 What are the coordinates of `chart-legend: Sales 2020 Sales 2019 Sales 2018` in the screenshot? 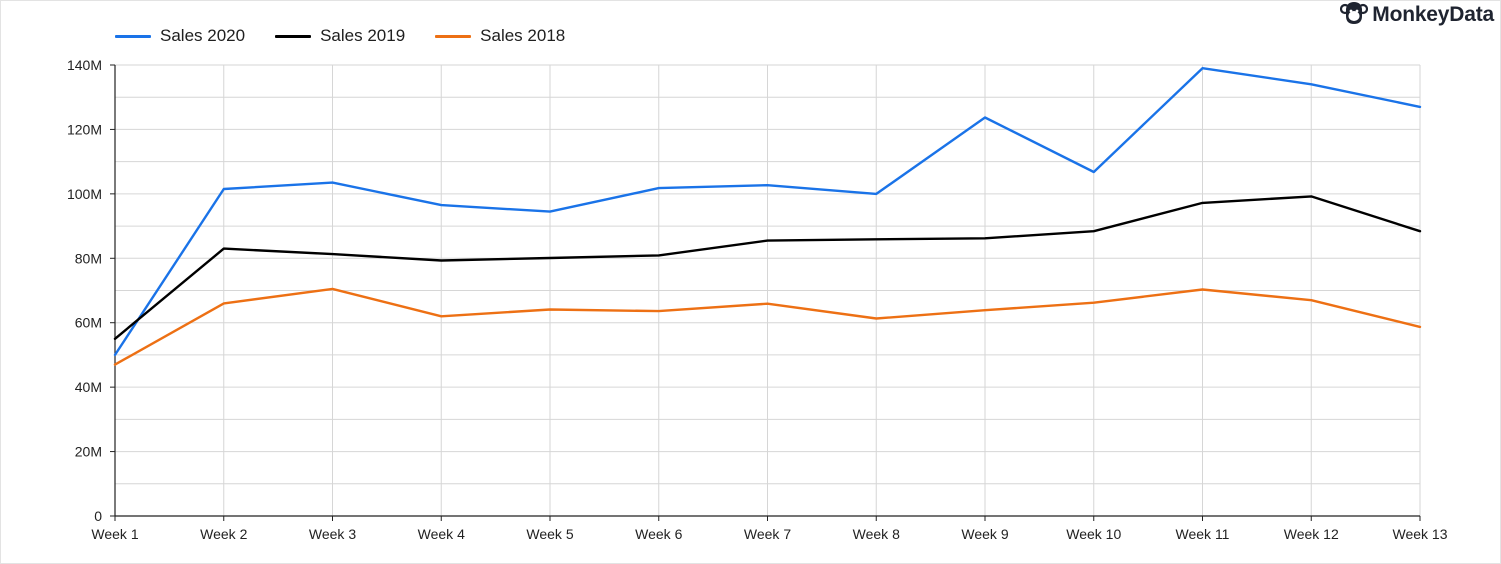 It's located at (340, 36).